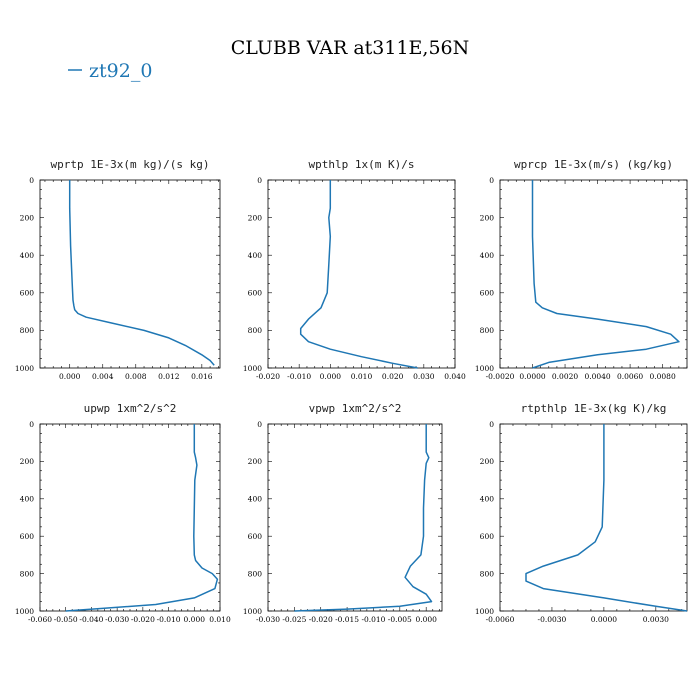 The width and height of the screenshot is (700, 700). Describe the element at coordinates (400, 619) in the screenshot. I see `x-tick-label: -0.005` at that location.